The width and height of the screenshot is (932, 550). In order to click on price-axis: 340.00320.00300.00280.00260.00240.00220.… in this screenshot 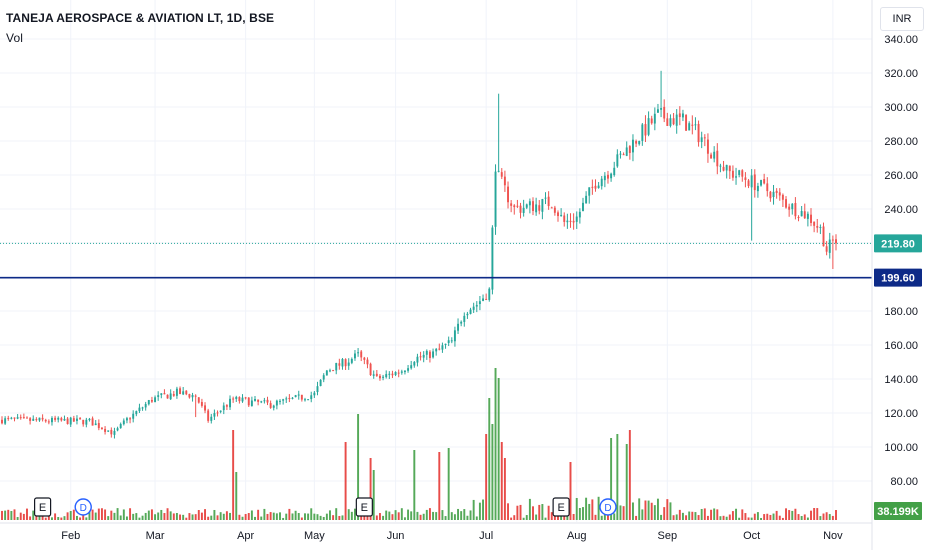, I will do `click(896, 275)`.